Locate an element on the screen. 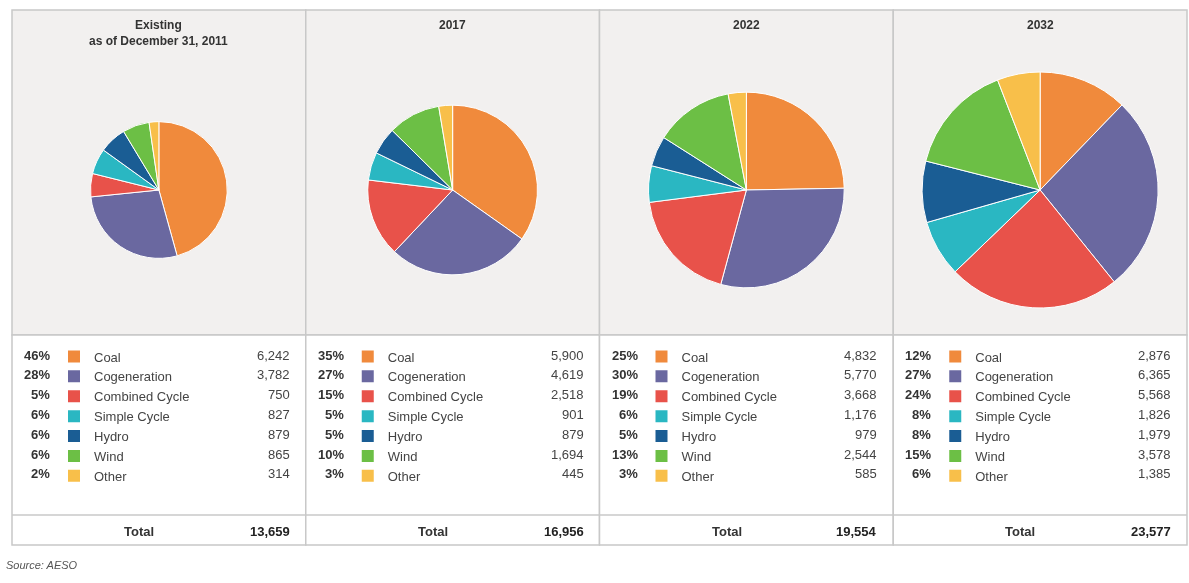 Image resolution: width=1189 pixels, height=583 pixels. chart-title: 2022 is located at coordinates (747, 25).